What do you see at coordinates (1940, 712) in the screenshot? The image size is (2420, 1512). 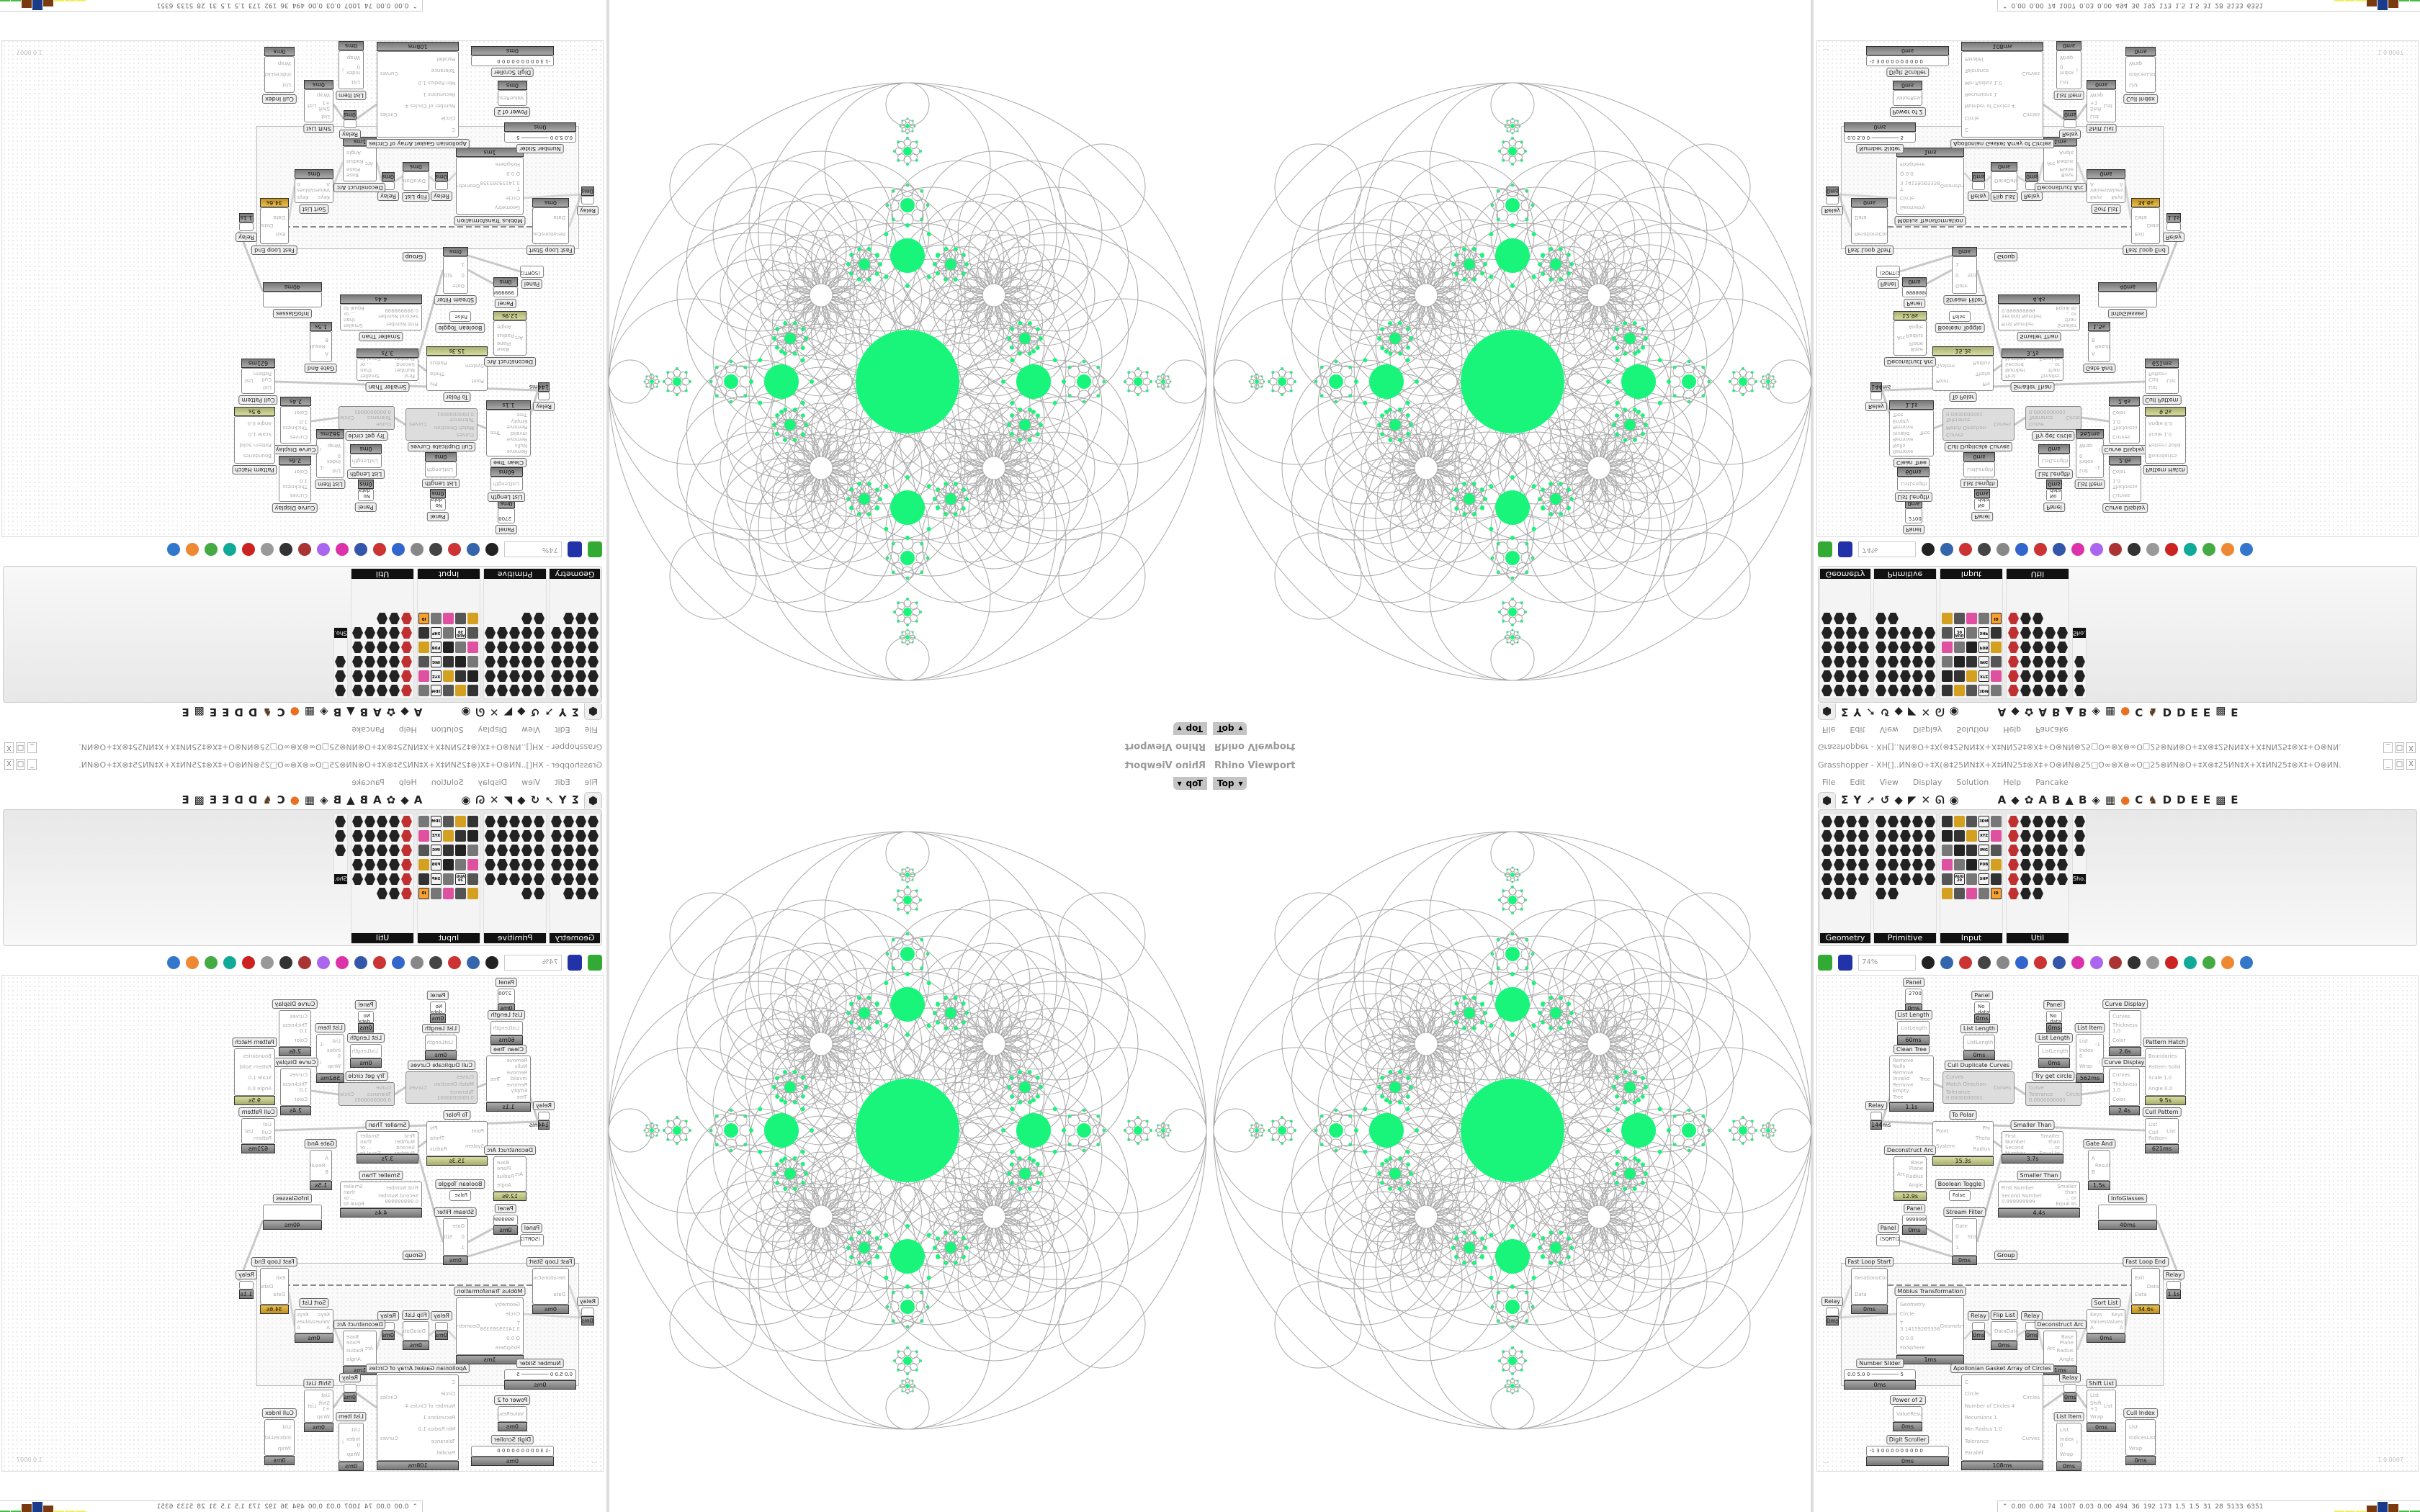 I see `tab-icon-8: ᘏ` at bounding box center [1940, 712].